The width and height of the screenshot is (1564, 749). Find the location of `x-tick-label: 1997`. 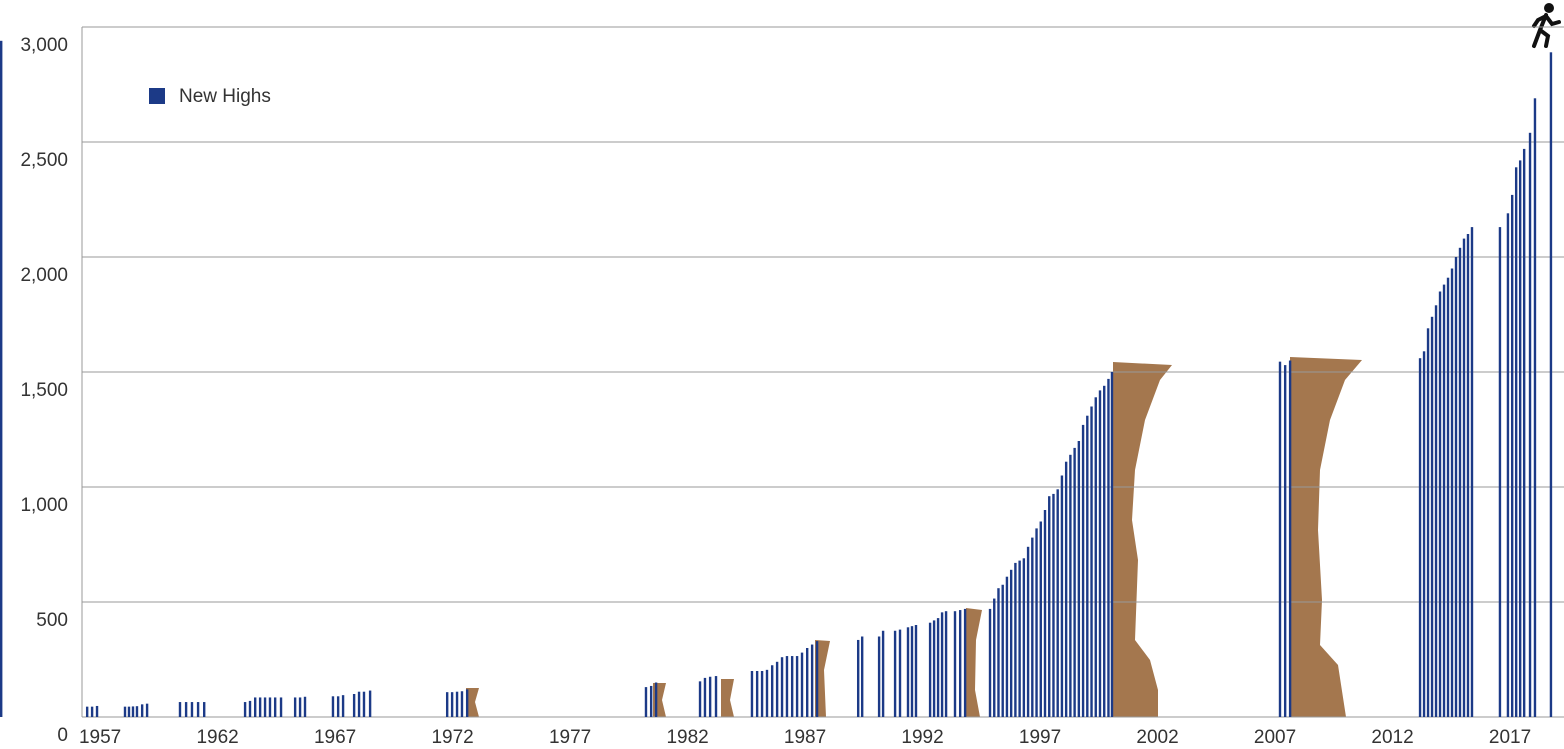

x-tick-label: 1997 is located at coordinates (1040, 737).